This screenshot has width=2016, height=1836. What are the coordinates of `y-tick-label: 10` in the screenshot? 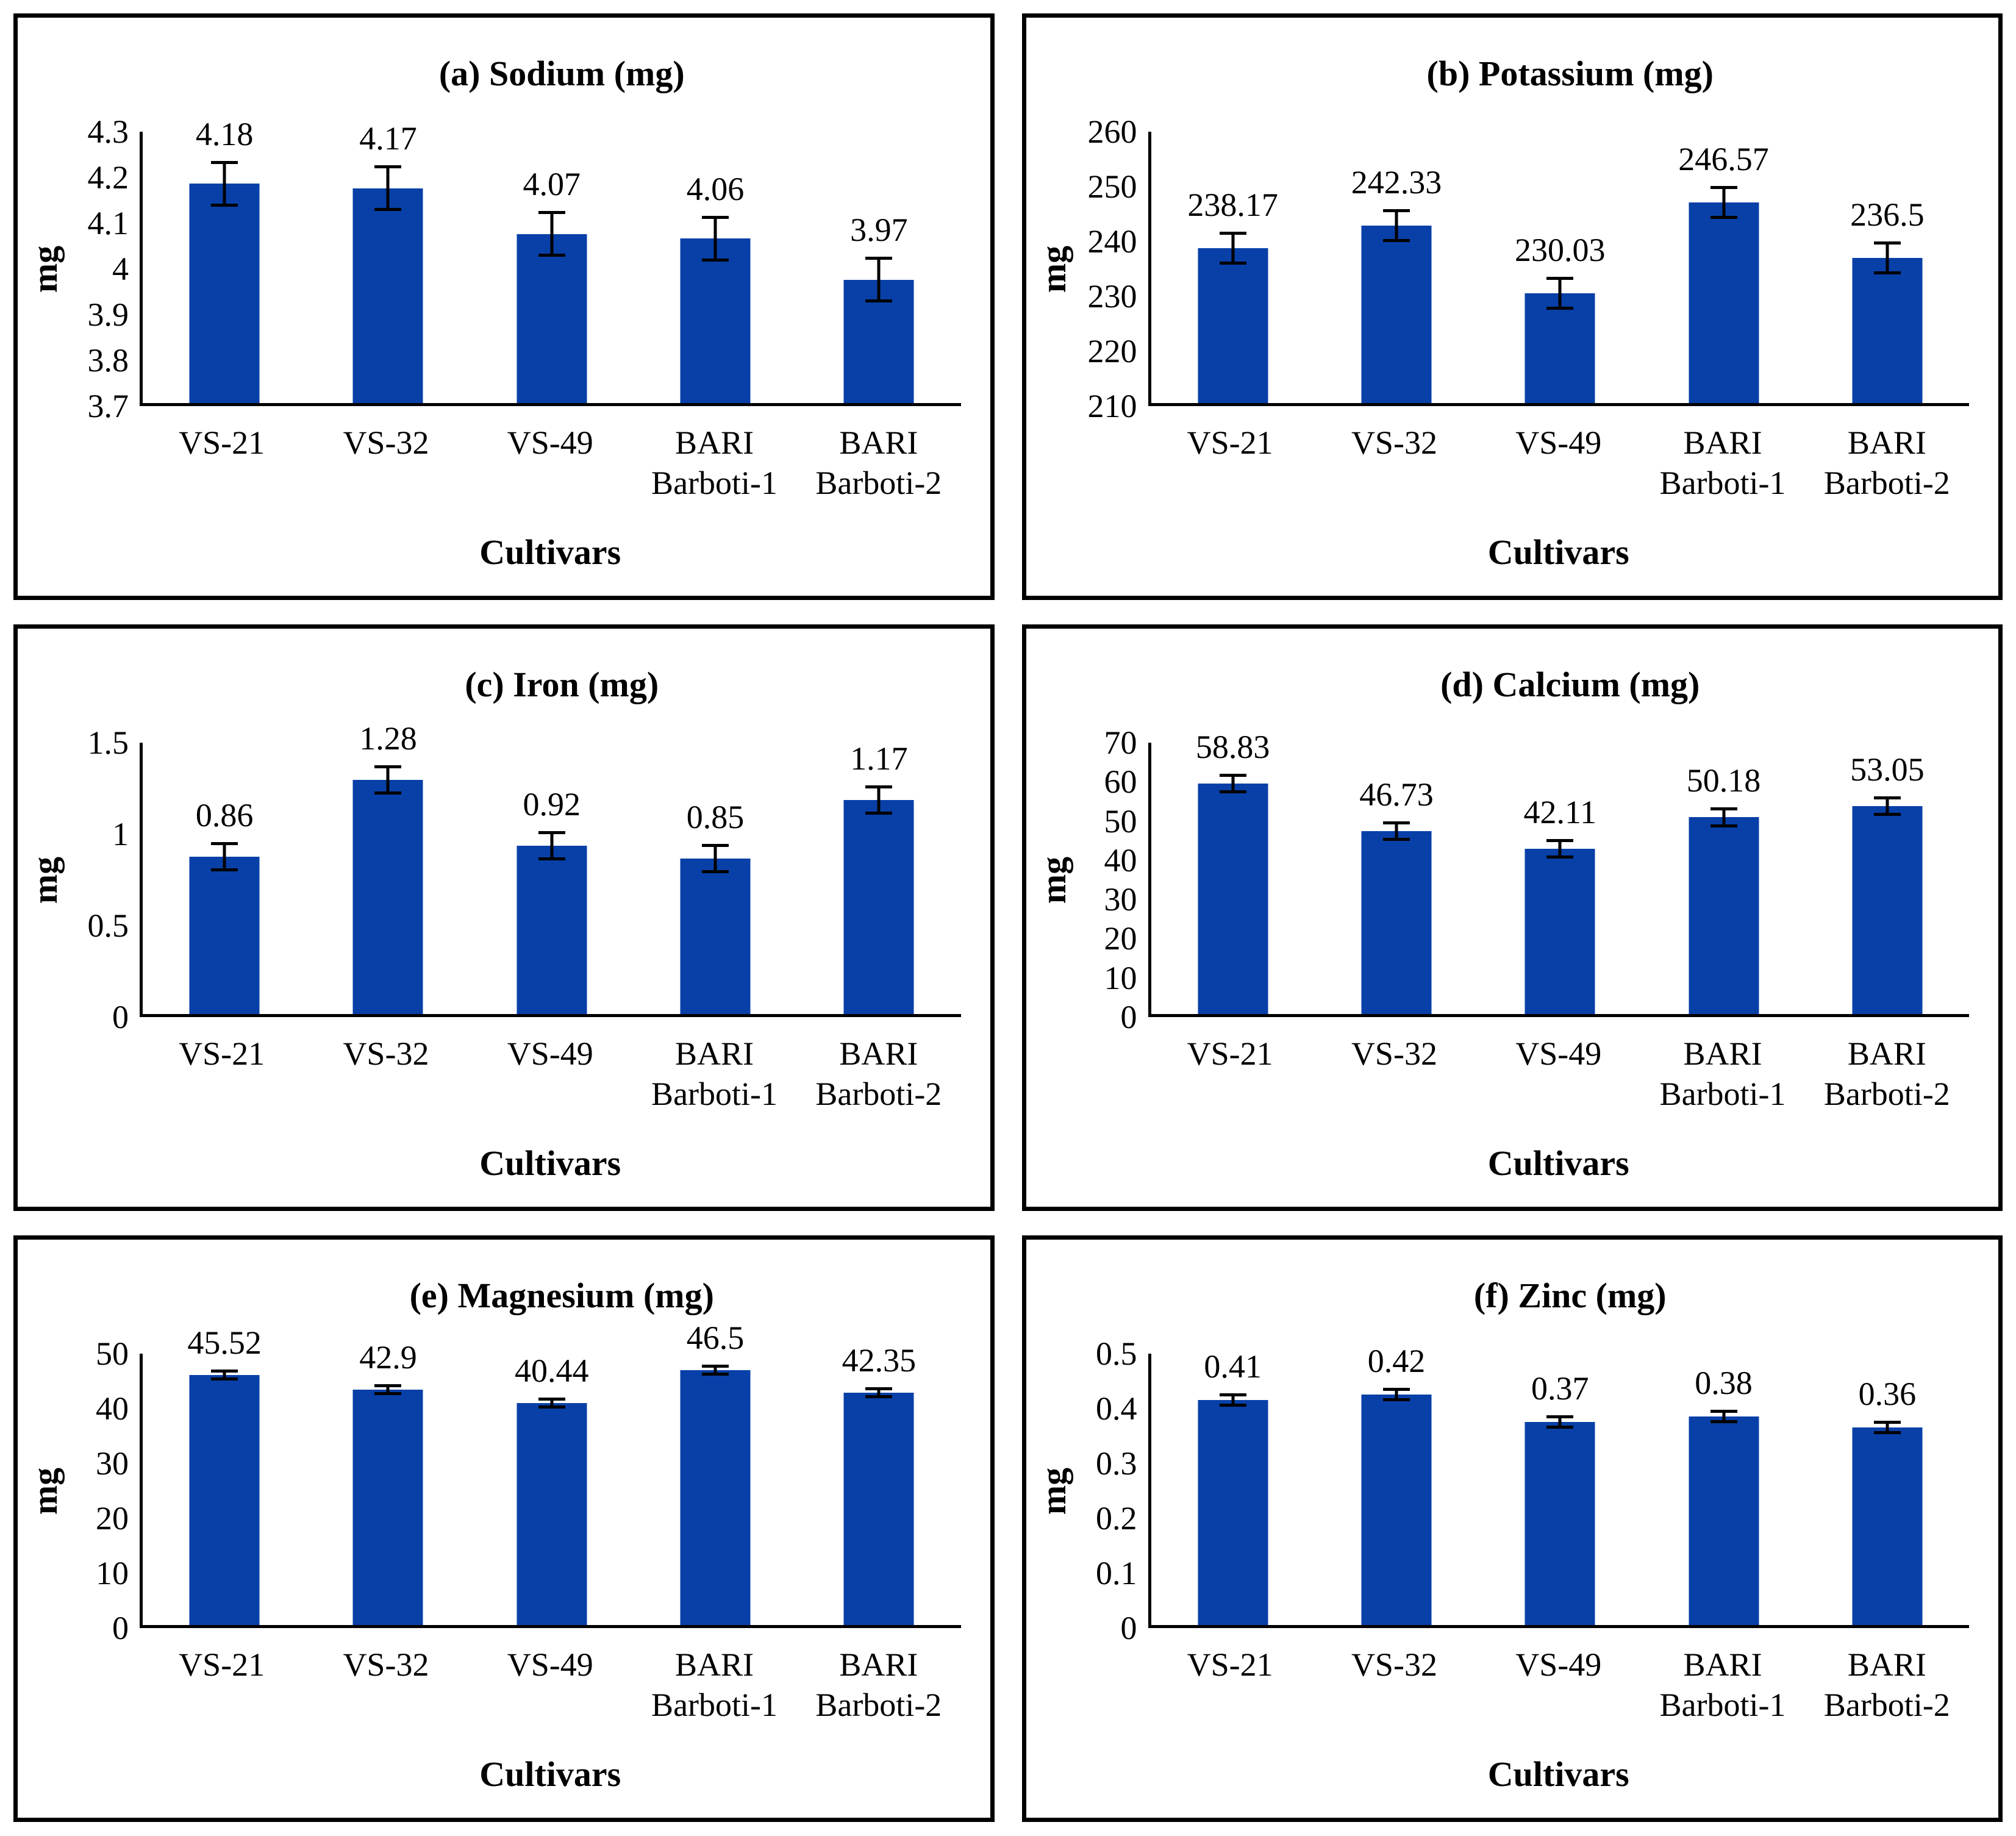 It's located at (112, 1573).